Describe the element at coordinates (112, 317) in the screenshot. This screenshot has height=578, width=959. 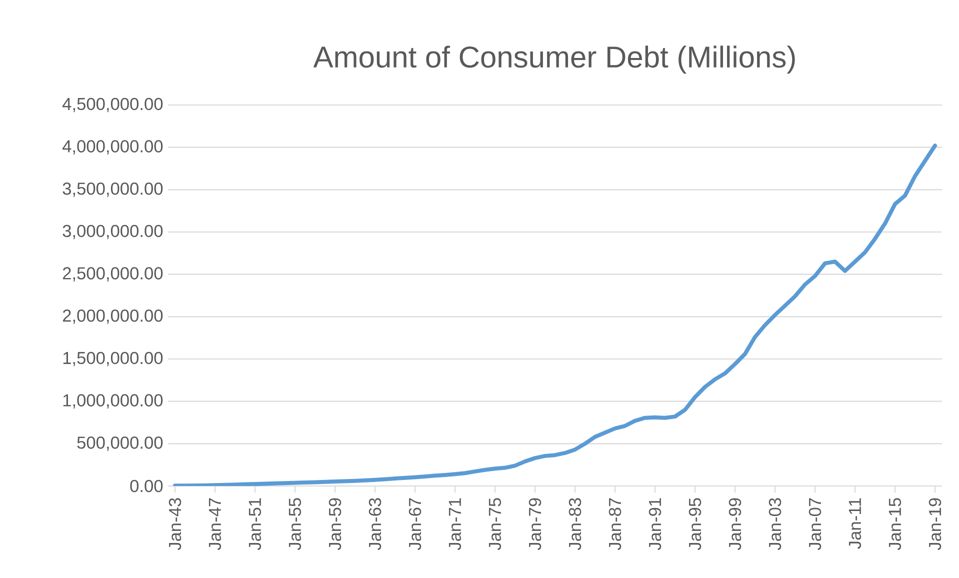
I see `y-tick-label: 2,000,000.00` at that location.